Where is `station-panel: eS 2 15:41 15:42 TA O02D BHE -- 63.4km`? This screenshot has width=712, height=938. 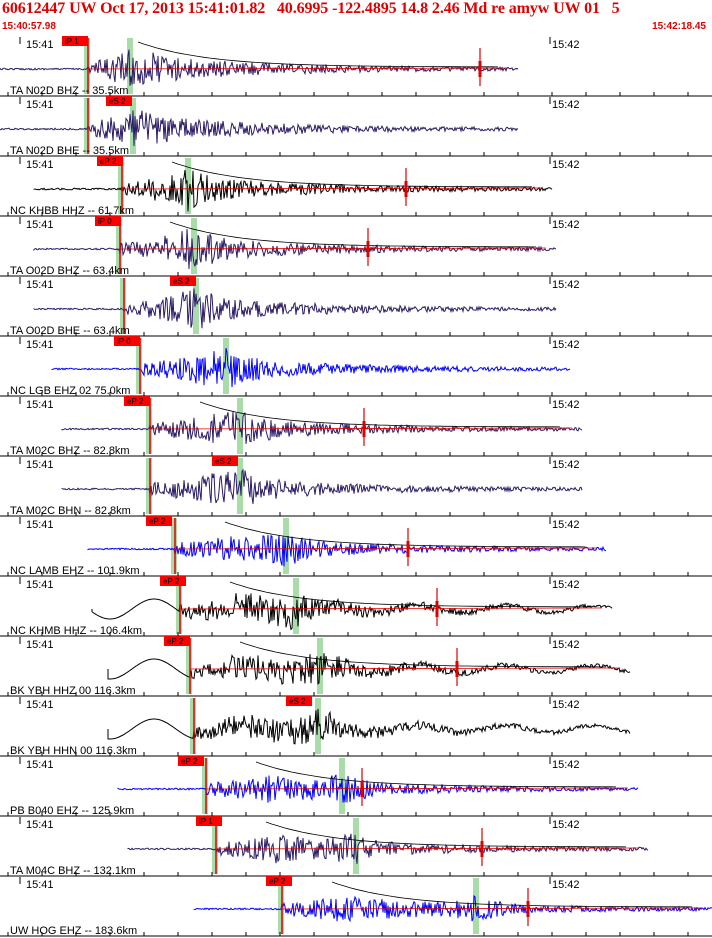
station-panel: eS 2 15:41 15:42 TA O02D BHE -- 63.4km is located at coordinates (356, 306).